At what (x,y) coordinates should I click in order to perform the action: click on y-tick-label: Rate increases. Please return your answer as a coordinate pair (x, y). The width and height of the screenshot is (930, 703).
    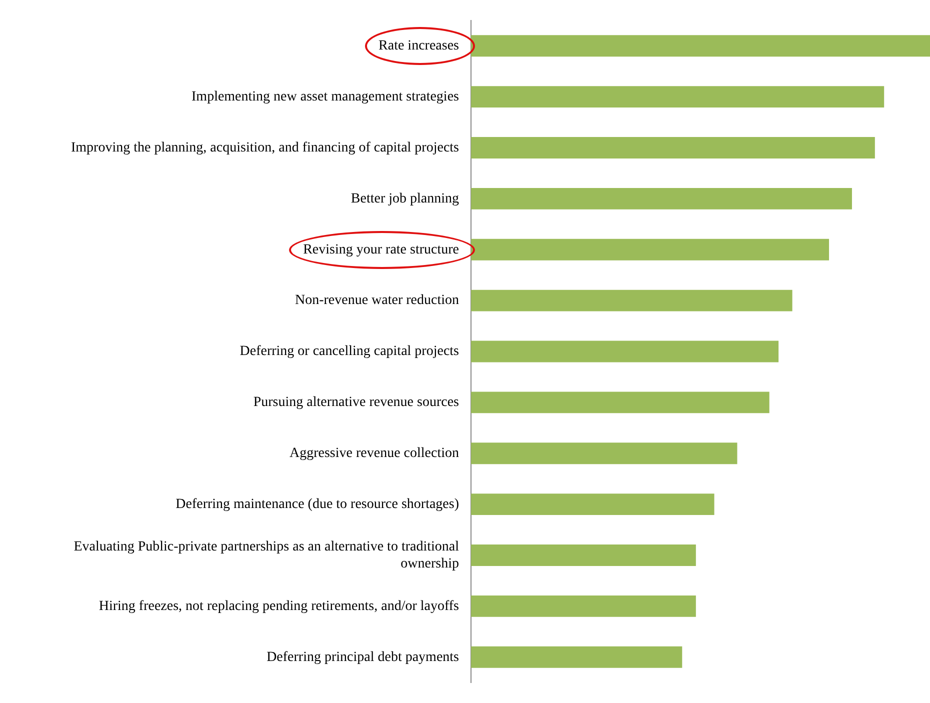
    Looking at the image, I should click on (418, 46).